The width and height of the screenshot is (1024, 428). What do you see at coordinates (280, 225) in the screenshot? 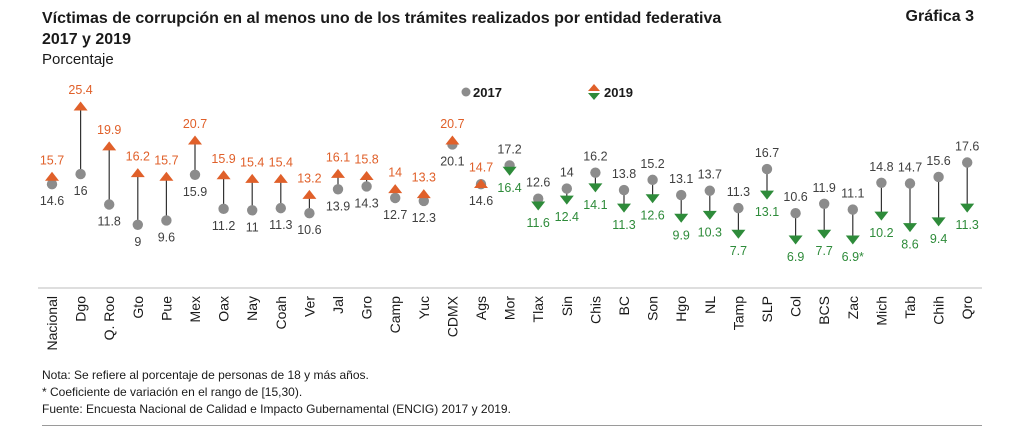
I see `data-label-2017: 11.3` at bounding box center [280, 225].